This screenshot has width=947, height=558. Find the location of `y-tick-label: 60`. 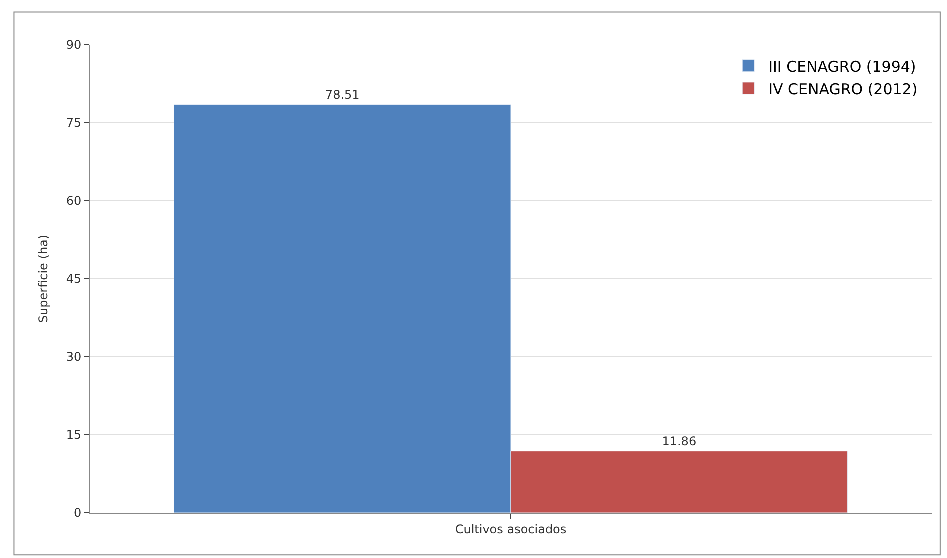

y-tick-label: 60 is located at coordinates (74, 201).